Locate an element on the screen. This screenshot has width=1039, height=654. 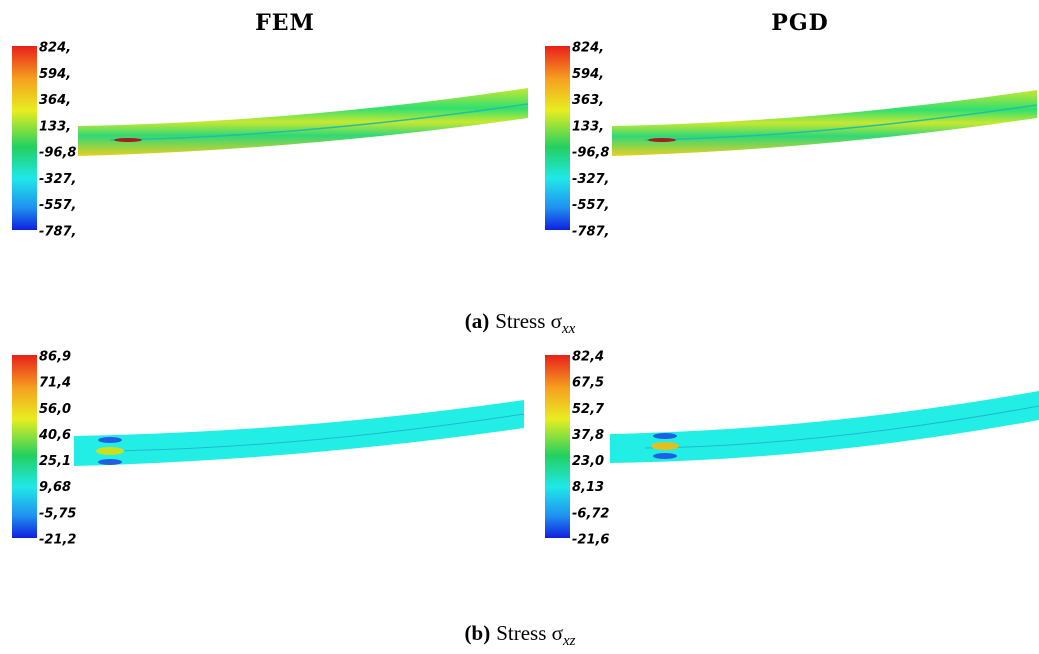
caption-subscript: xx is located at coordinates (568, 329).